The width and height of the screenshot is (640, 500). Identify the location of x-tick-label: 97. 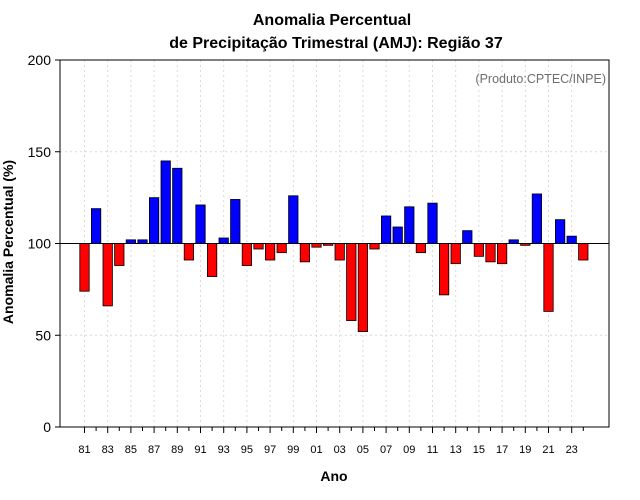
(270, 450).